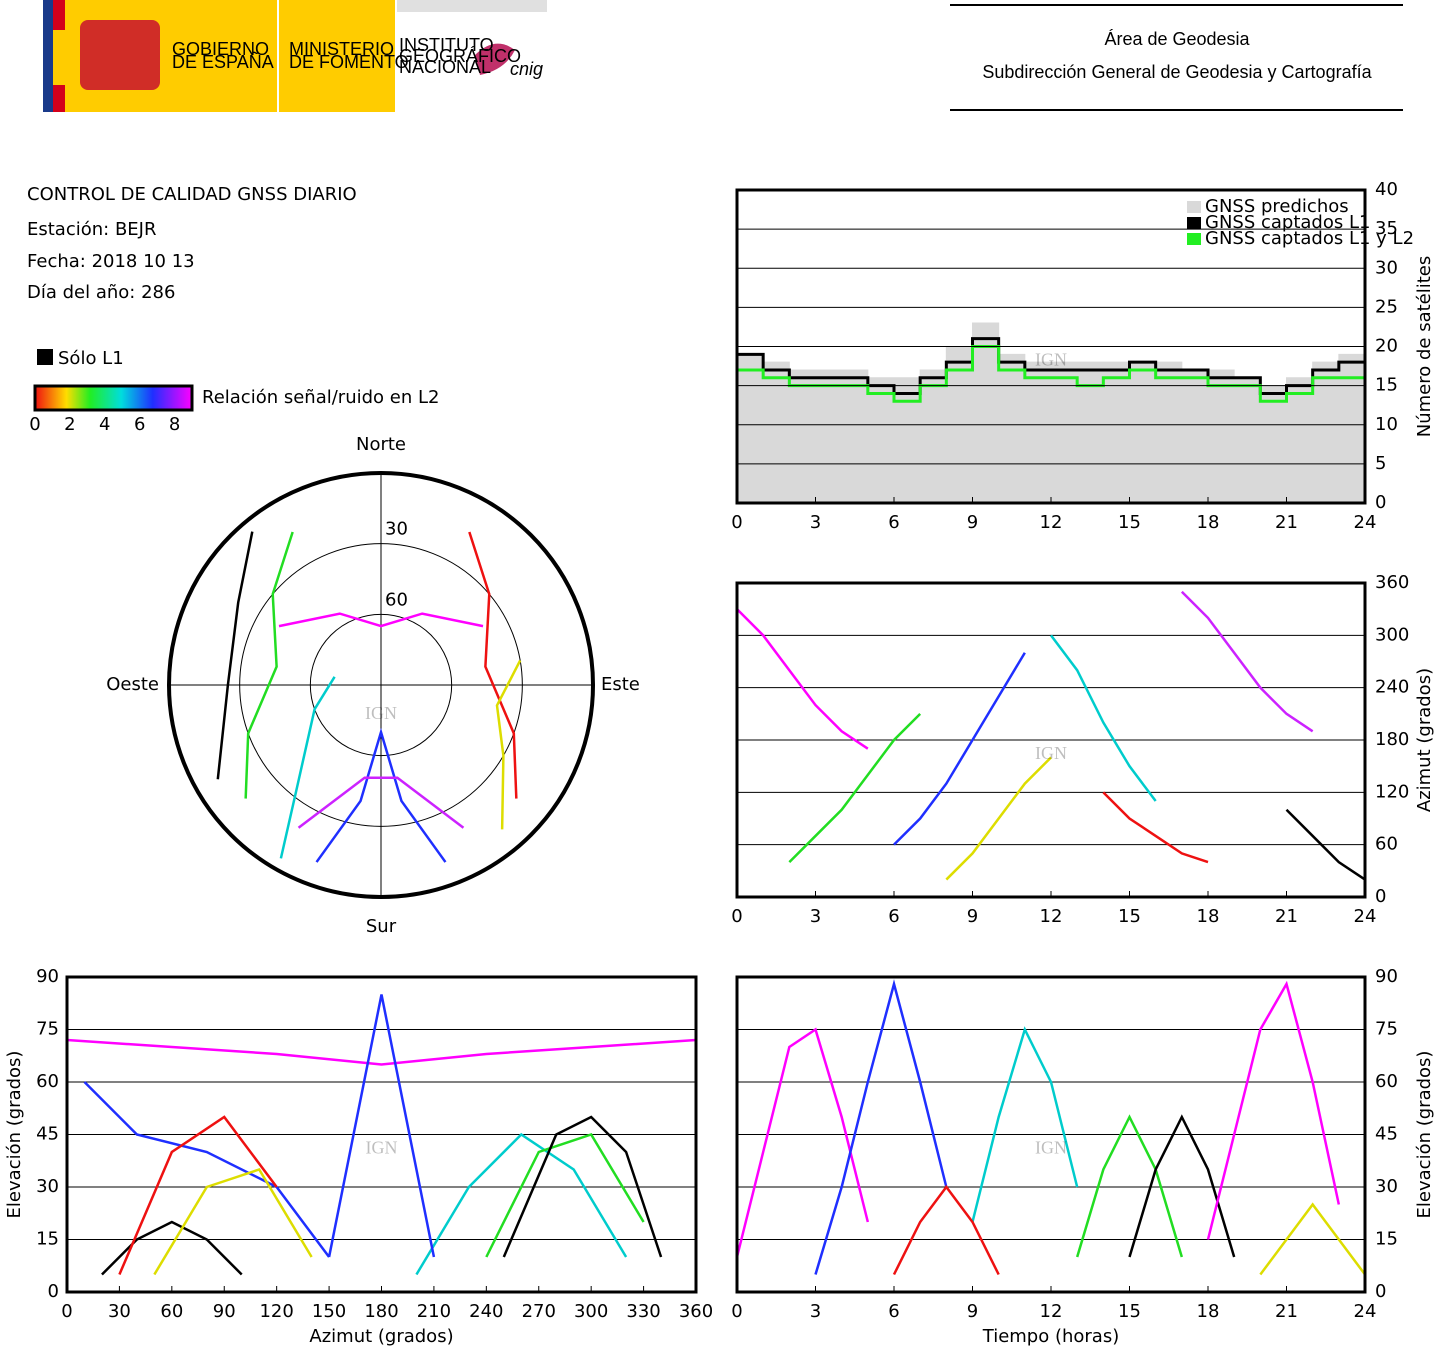  I want to click on r-tick-label: 30, so click(396, 529).